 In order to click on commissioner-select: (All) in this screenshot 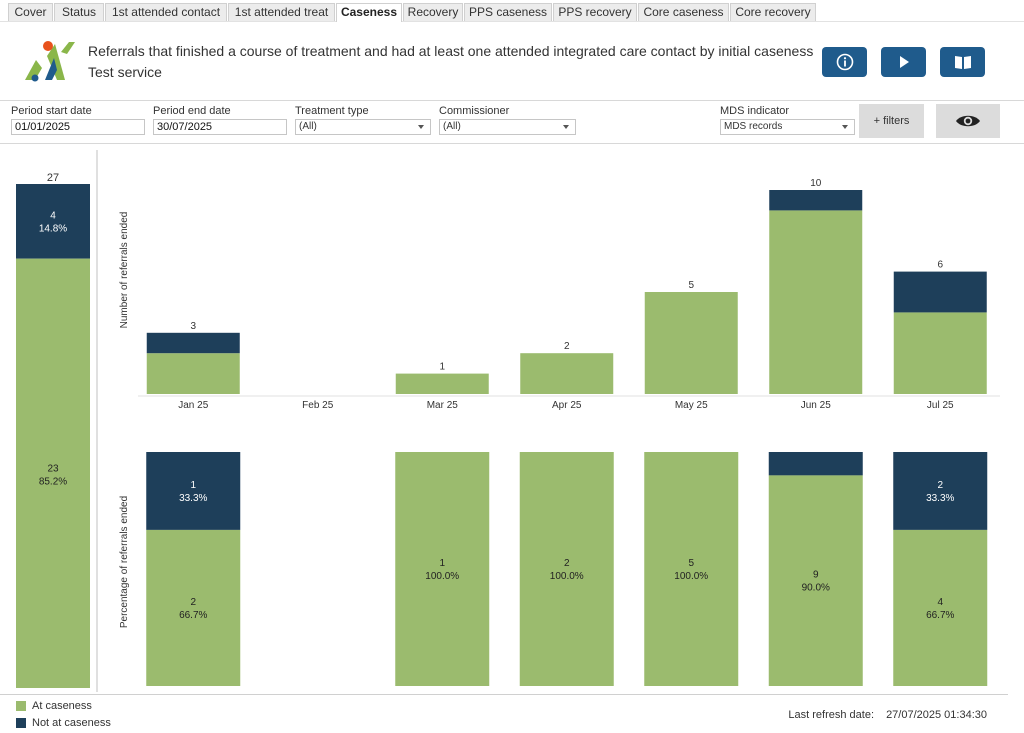, I will do `click(507, 127)`.